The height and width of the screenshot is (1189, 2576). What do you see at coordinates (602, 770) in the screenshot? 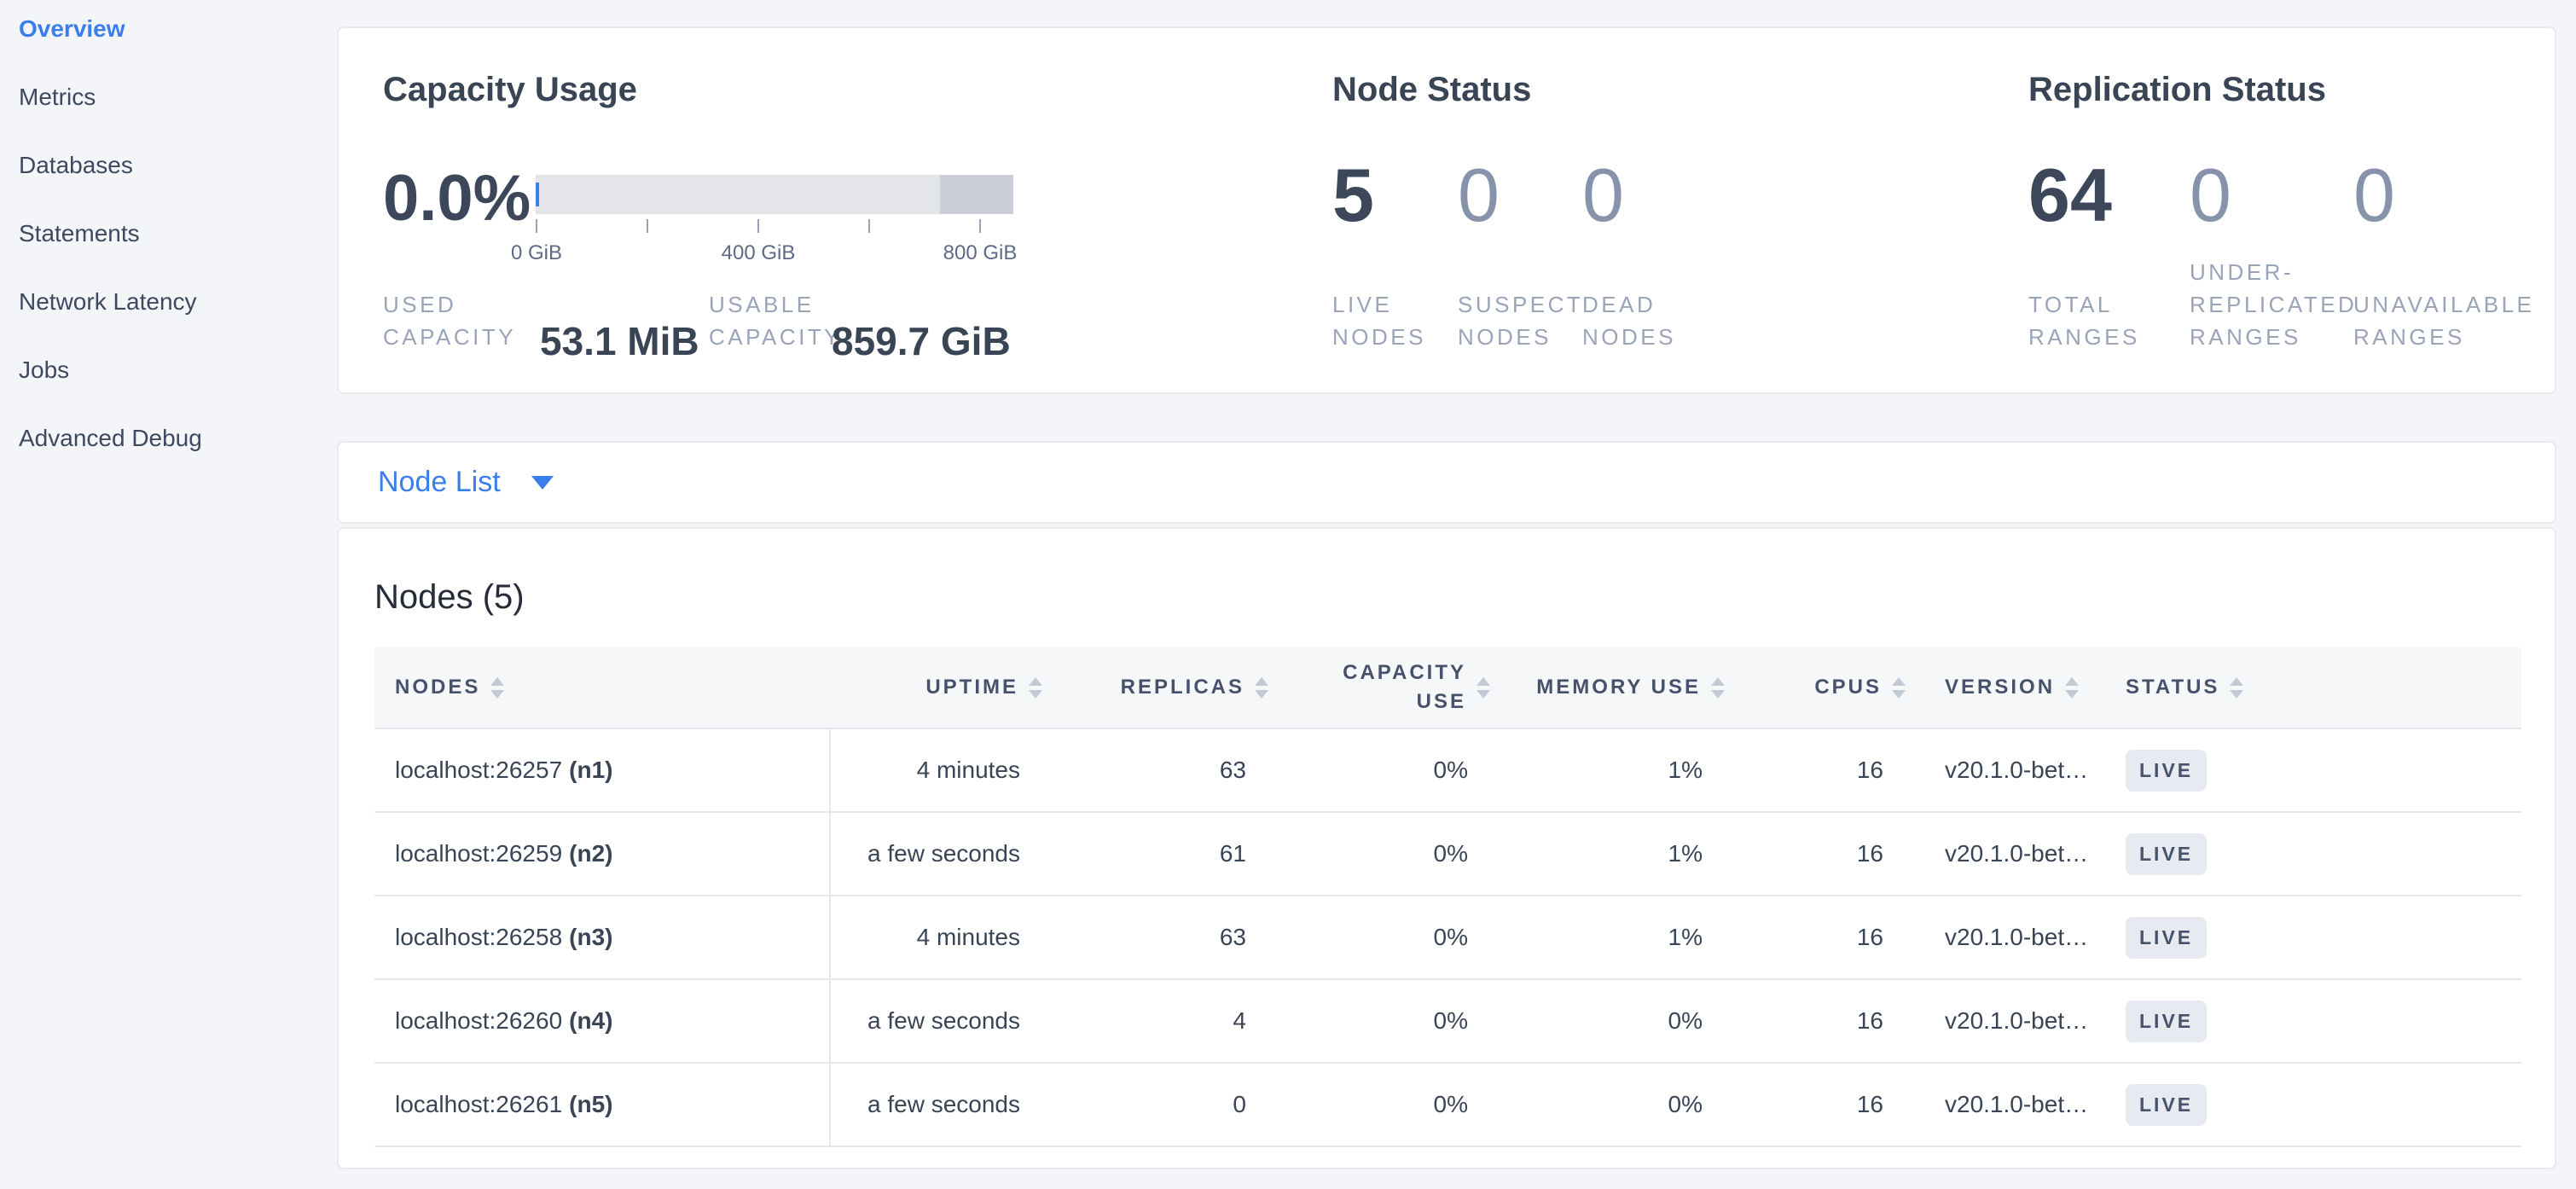
I see `cell-node: localhost:26257 (n1)` at bounding box center [602, 770].